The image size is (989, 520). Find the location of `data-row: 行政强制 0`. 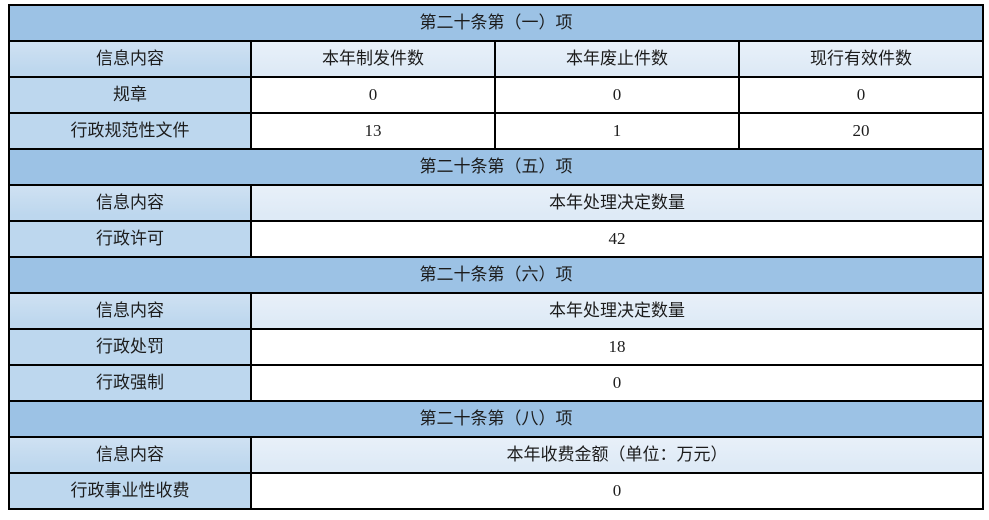

data-row: 行政强制 0 is located at coordinates (496, 383).